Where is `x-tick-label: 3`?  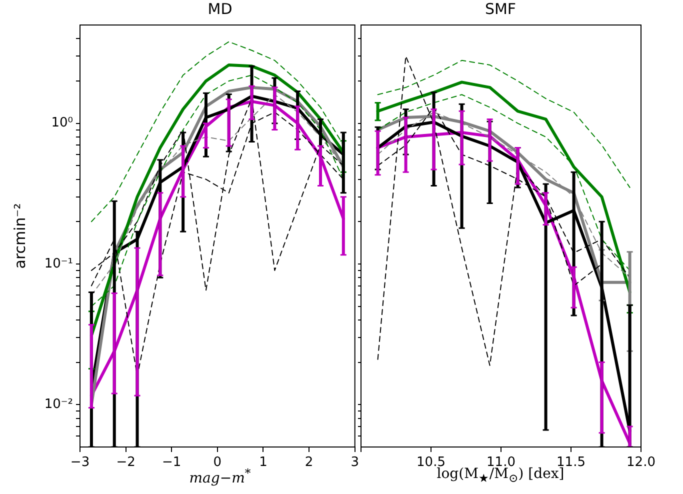
x-tick-label: 3 is located at coordinates (355, 462).